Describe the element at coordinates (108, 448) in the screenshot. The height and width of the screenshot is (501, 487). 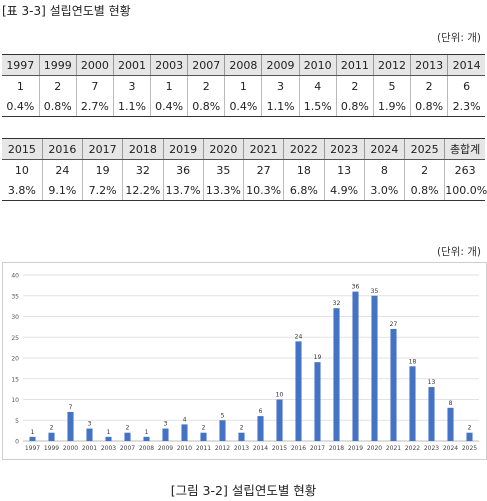
I see `x-tick-label: 2003` at that location.